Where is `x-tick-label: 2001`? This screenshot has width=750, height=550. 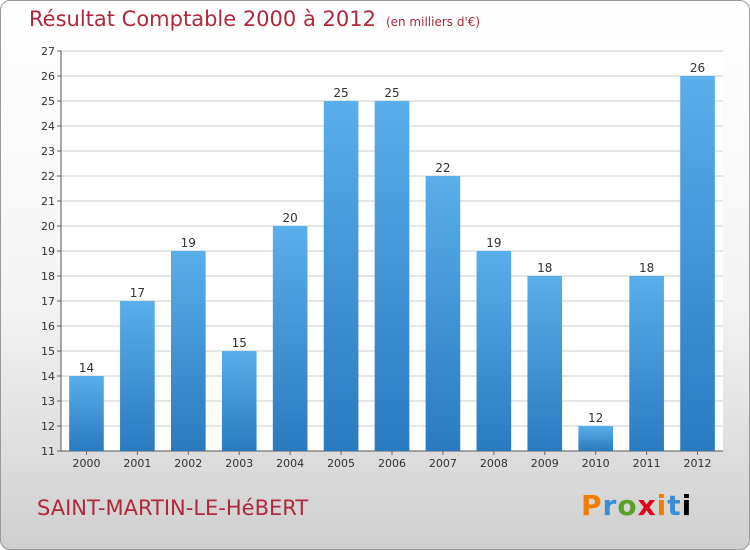
x-tick-label: 2001 is located at coordinates (137, 463).